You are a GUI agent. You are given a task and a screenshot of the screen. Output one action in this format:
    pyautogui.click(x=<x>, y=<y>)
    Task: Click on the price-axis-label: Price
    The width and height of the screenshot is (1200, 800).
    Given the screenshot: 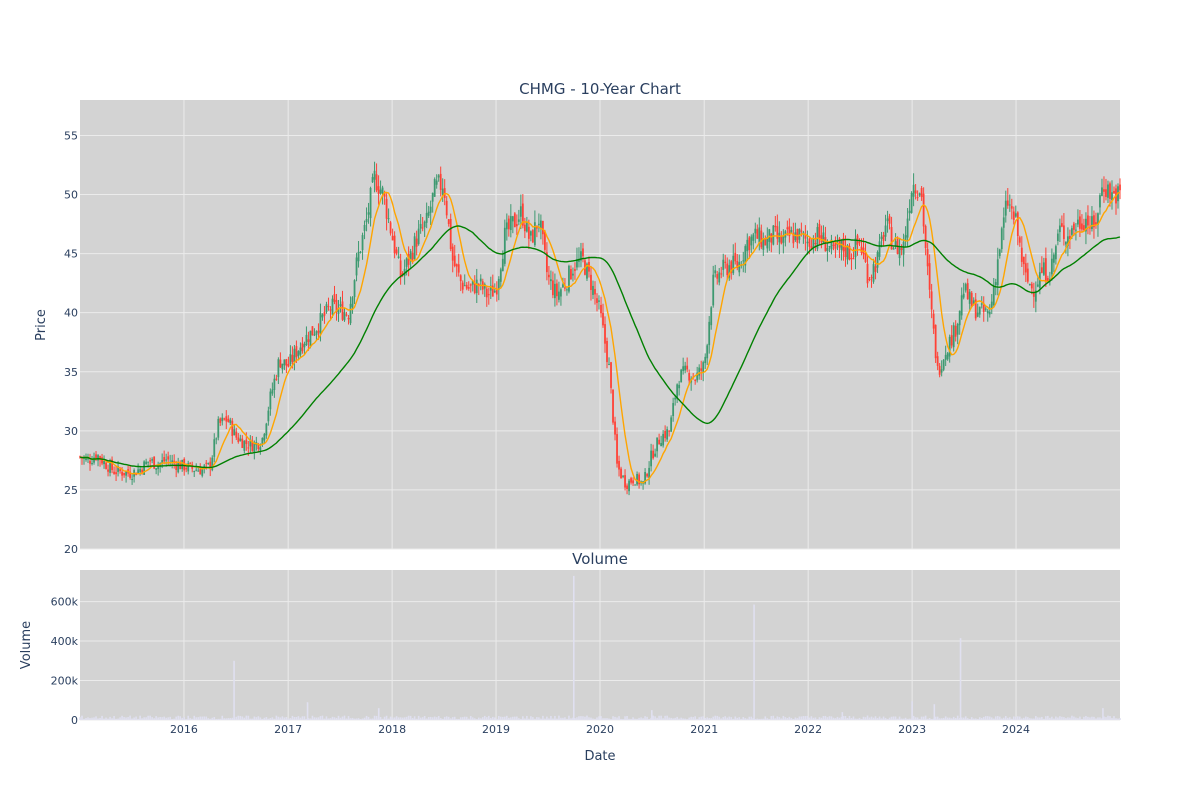 What is the action you would take?
    pyautogui.click(x=41, y=325)
    